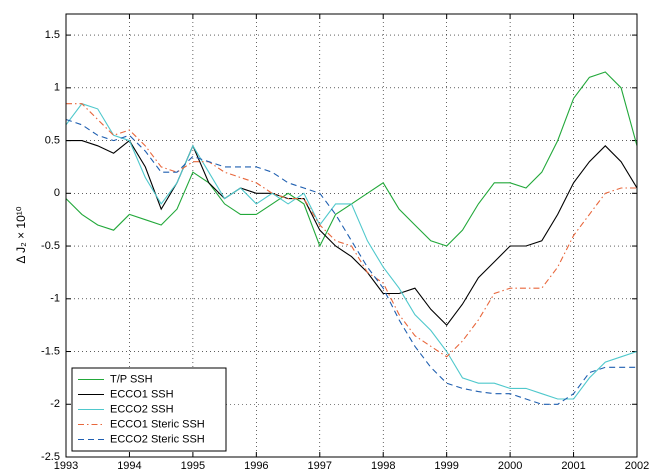  What do you see at coordinates (50, 351) in the screenshot?
I see `y-tick-label: -1.5` at bounding box center [50, 351].